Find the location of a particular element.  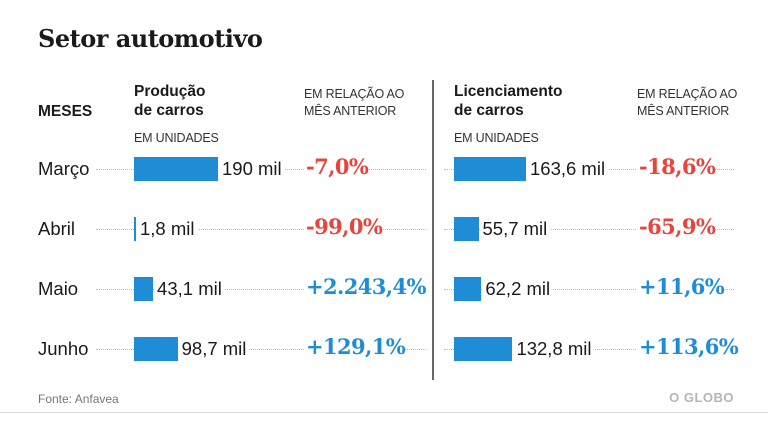

licensing-change-label: -65,9% is located at coordinates (676, 226).